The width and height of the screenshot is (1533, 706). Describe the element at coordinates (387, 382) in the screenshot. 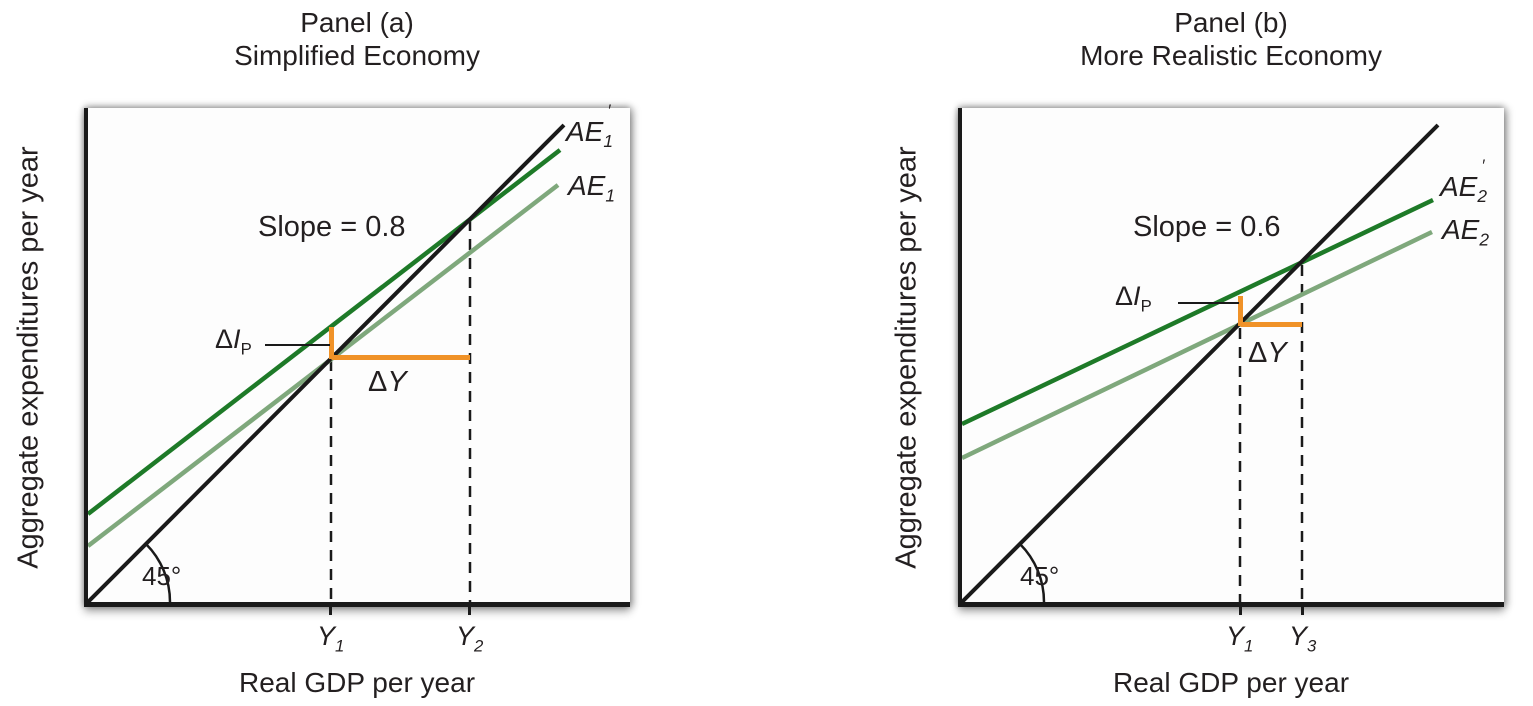

I see `panel-a-delta-y-label: ΔY` at that location.